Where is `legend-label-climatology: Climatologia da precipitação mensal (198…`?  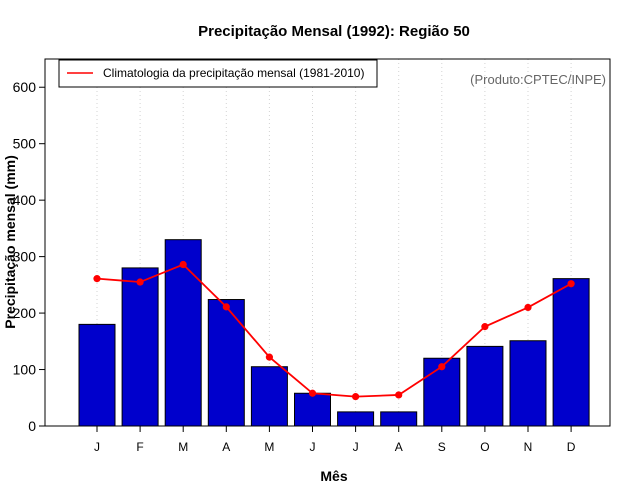 legend-label-climatology: Climatologia da precipitação mensal (198… is located at coordinates (233, 73).